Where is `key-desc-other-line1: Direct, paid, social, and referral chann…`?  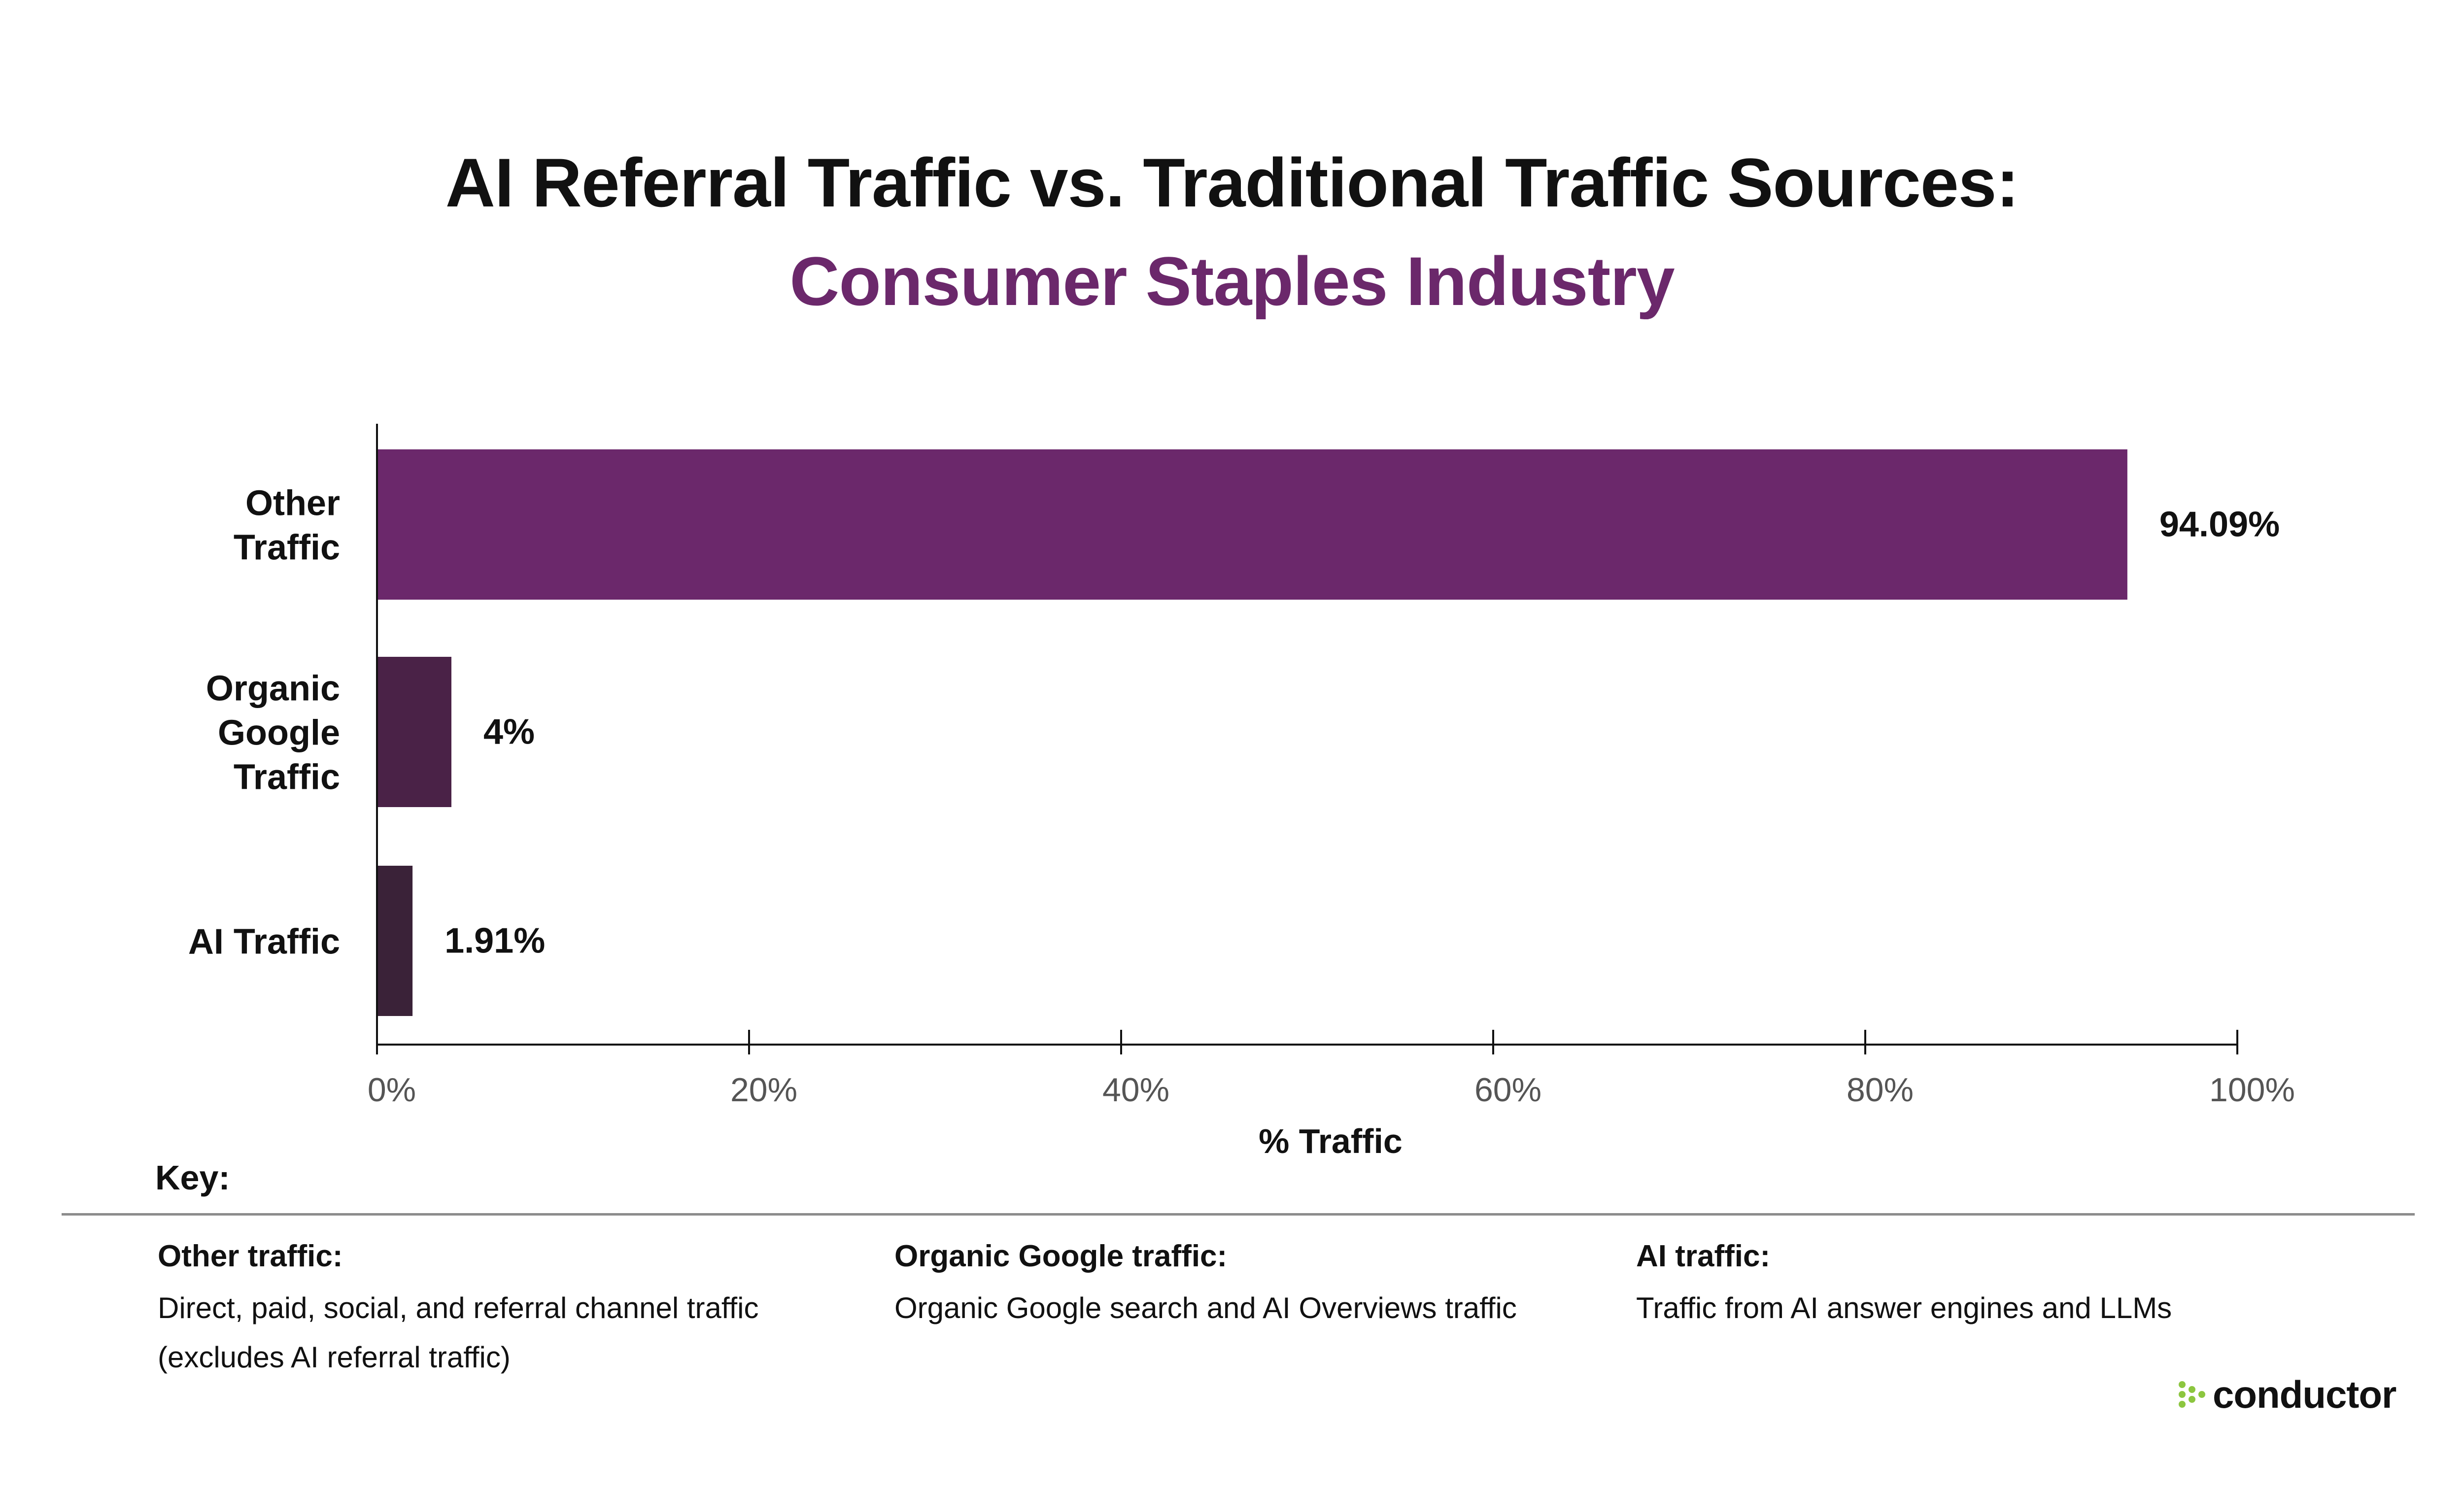 key-desc-other-line1: Direct, paid, social, and referral chann… is located at coordinates (458, 1307).